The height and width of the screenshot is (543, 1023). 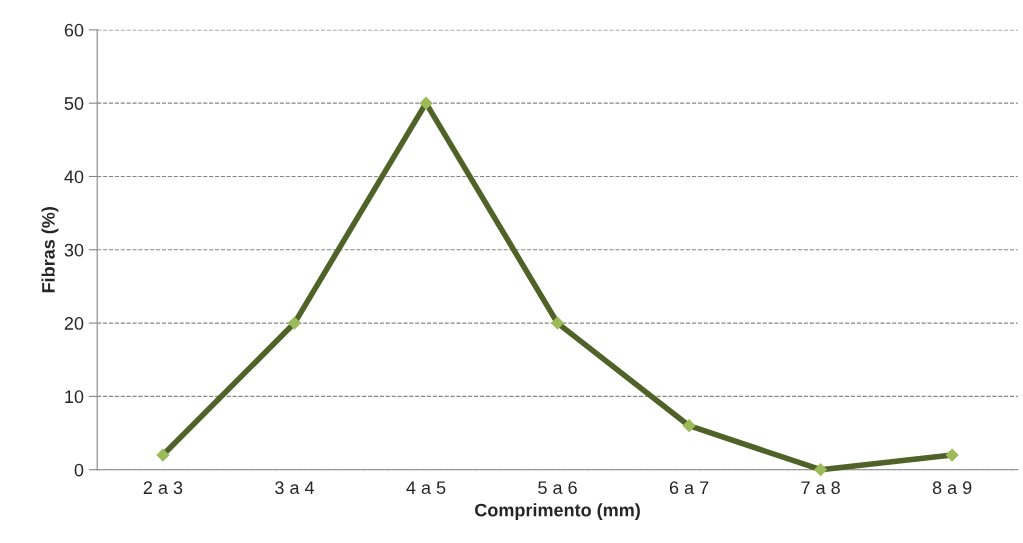 I want to click on y-tick-label: 40, so click(x=74, y=177).